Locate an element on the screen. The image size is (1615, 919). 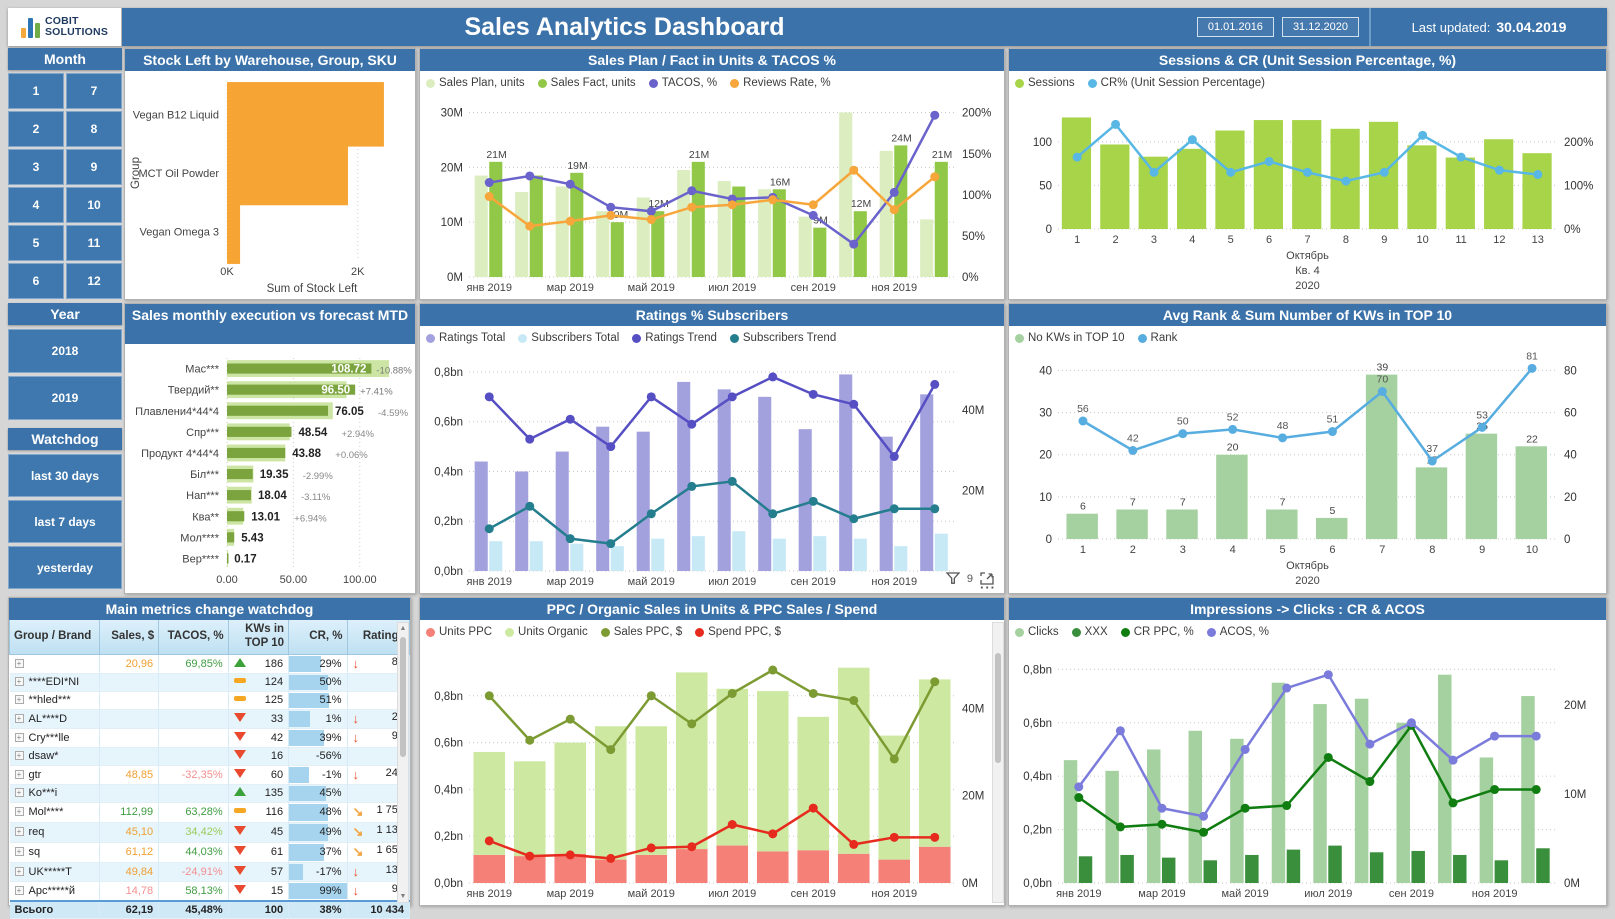
cr-cell: 51% is located at coordinates (318, 700).